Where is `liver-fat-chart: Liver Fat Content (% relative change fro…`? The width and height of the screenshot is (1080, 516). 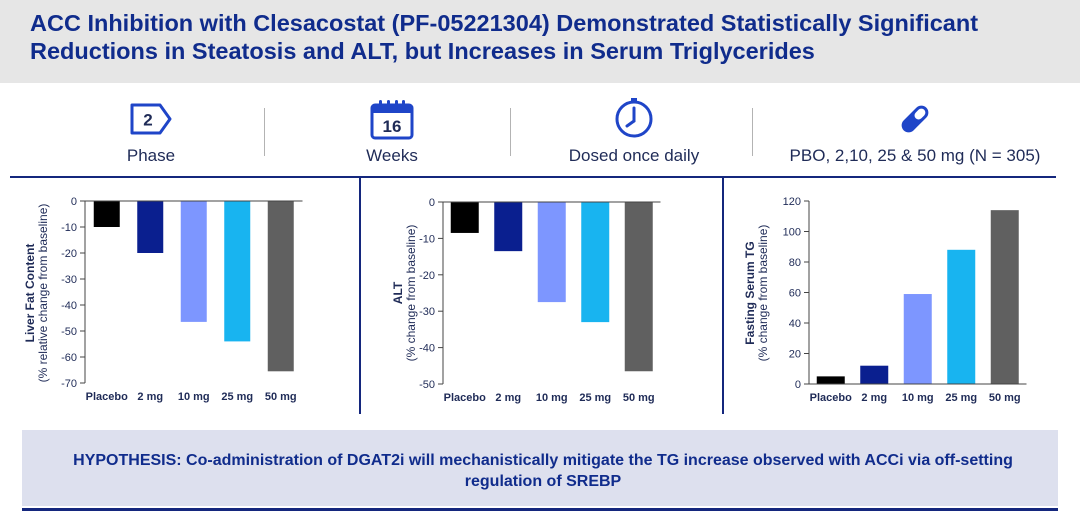
liver-fat-chart: Liver Fat Content (% relative change fro… is located at coordinates (185, 298).